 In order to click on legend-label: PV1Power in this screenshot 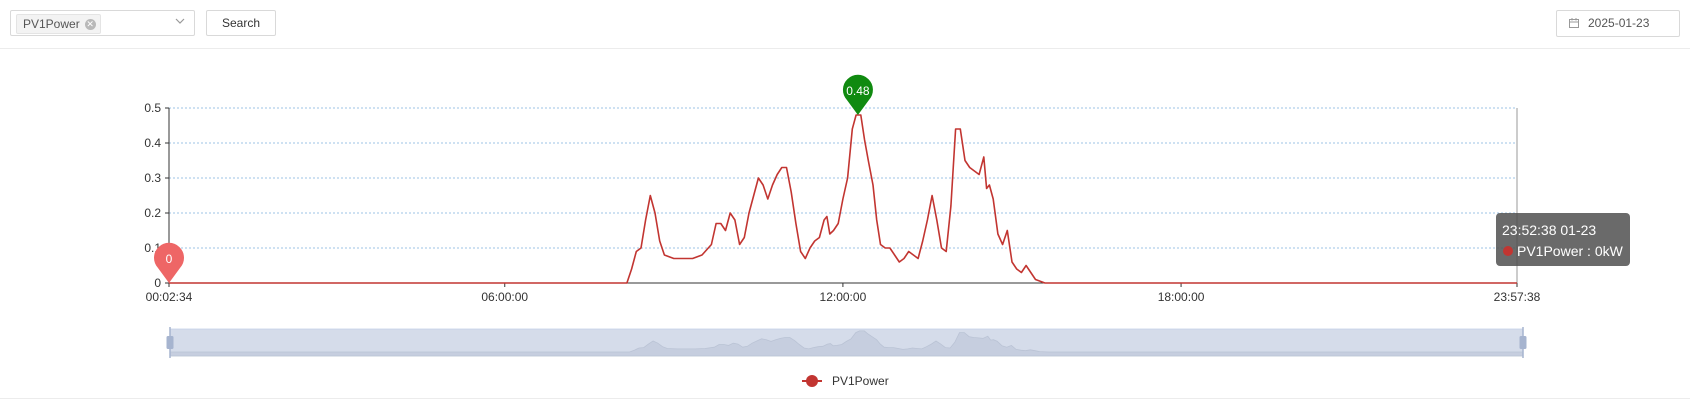, I will do `click(860, 381)`.